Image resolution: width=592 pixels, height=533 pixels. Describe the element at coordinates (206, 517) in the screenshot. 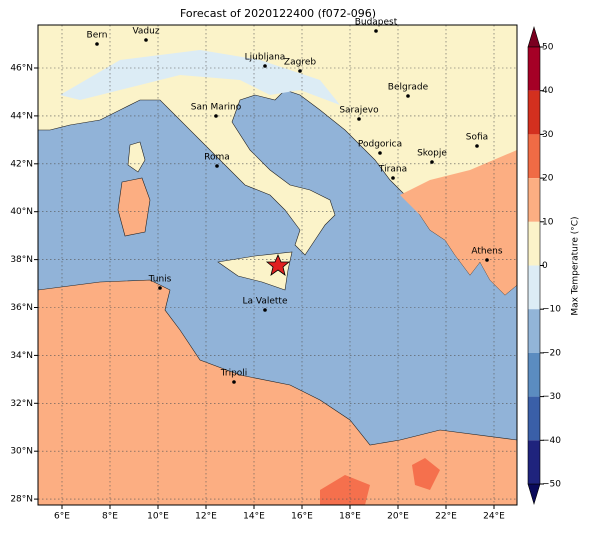

I see `x-tick-label: 12°E` at that location.